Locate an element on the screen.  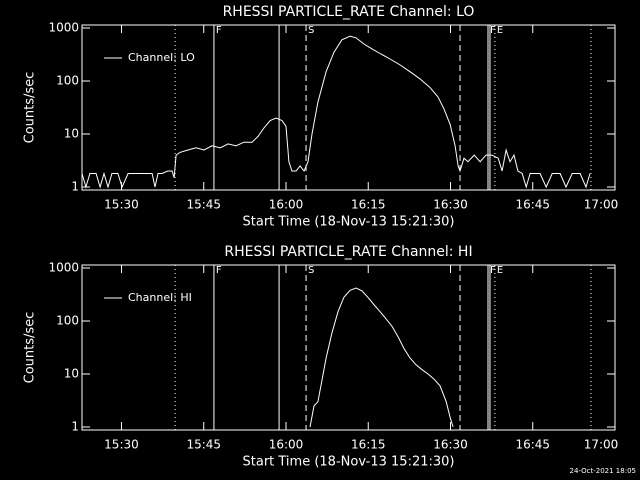
chart-title: RHESSI PARTICLE_RATE Channel: HI is located at coordinates (348, 252).